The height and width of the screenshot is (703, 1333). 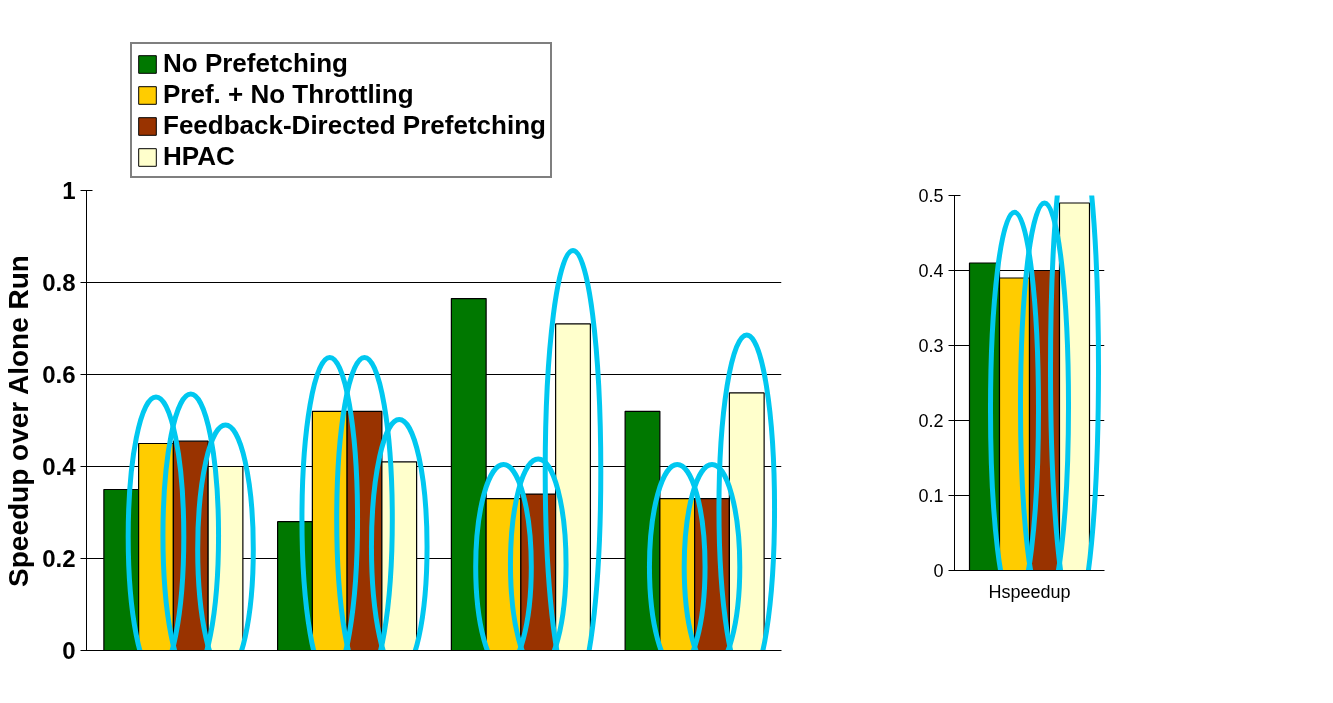 I want to click on y-tick-label: 0.1, so click(x=931, y=496).